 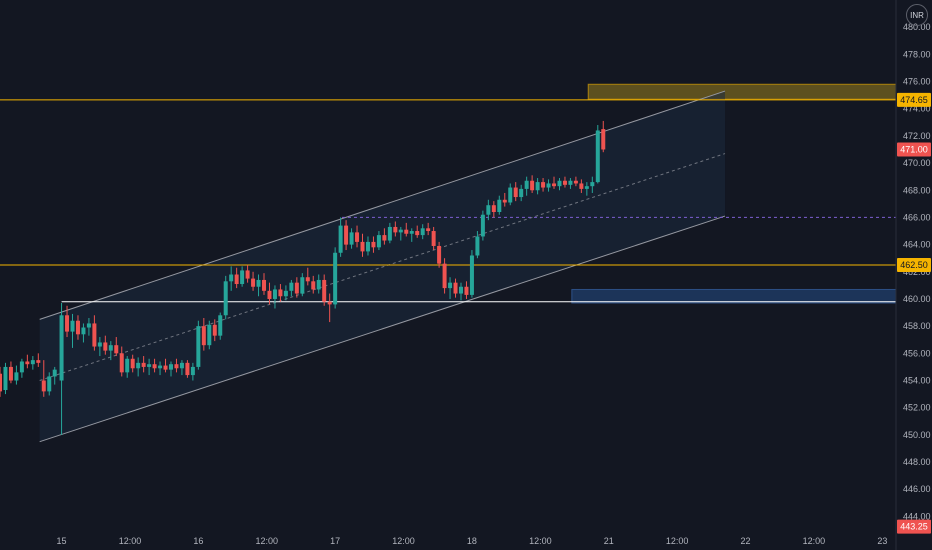 I want to click on currency-badge: INR, so click(x=917, y=15).